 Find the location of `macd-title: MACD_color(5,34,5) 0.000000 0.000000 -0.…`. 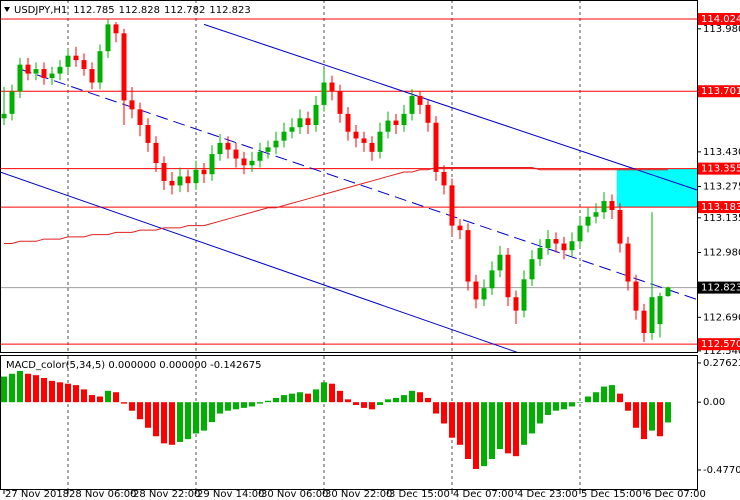

macd-title: MACD_color(5,34,5) 0.000000 0.000000 -0.… is located at coordinates (134, 365).